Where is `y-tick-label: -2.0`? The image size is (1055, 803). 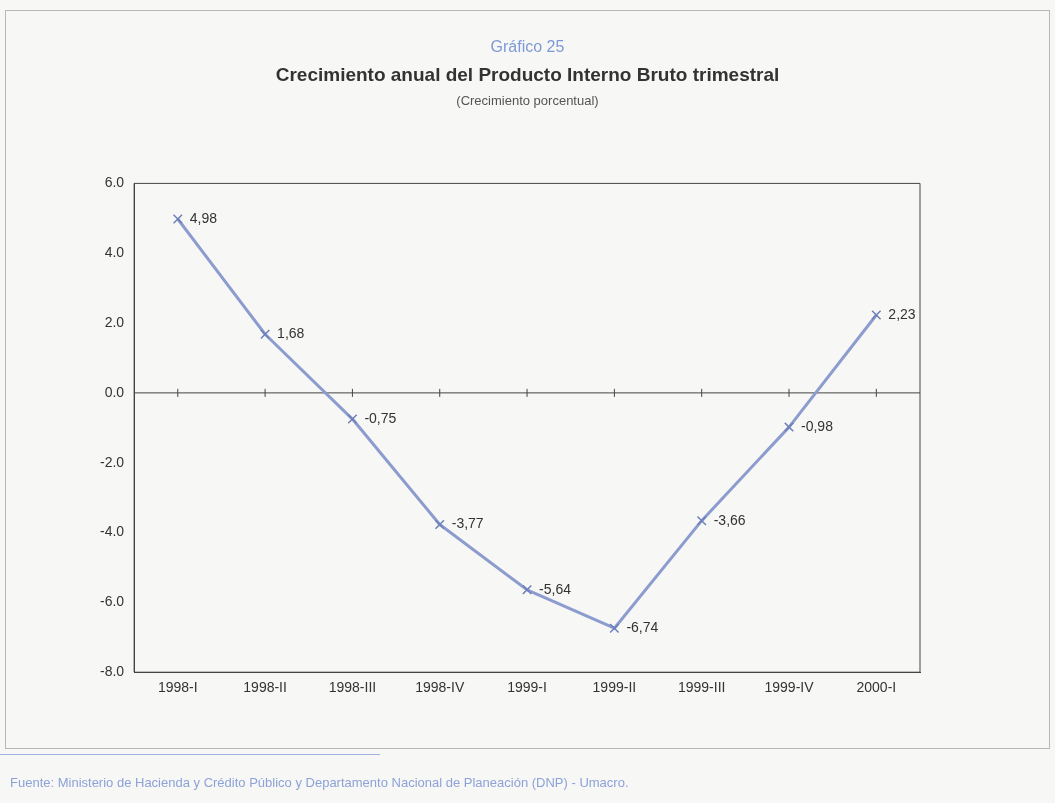
y-tick-label: -2.0 is located at coordinates (112, 461).